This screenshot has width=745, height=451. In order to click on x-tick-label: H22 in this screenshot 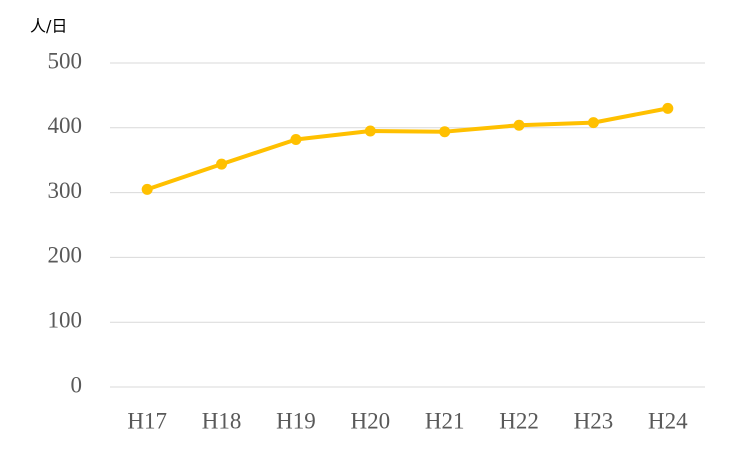, I will do `click(519, 420)`.